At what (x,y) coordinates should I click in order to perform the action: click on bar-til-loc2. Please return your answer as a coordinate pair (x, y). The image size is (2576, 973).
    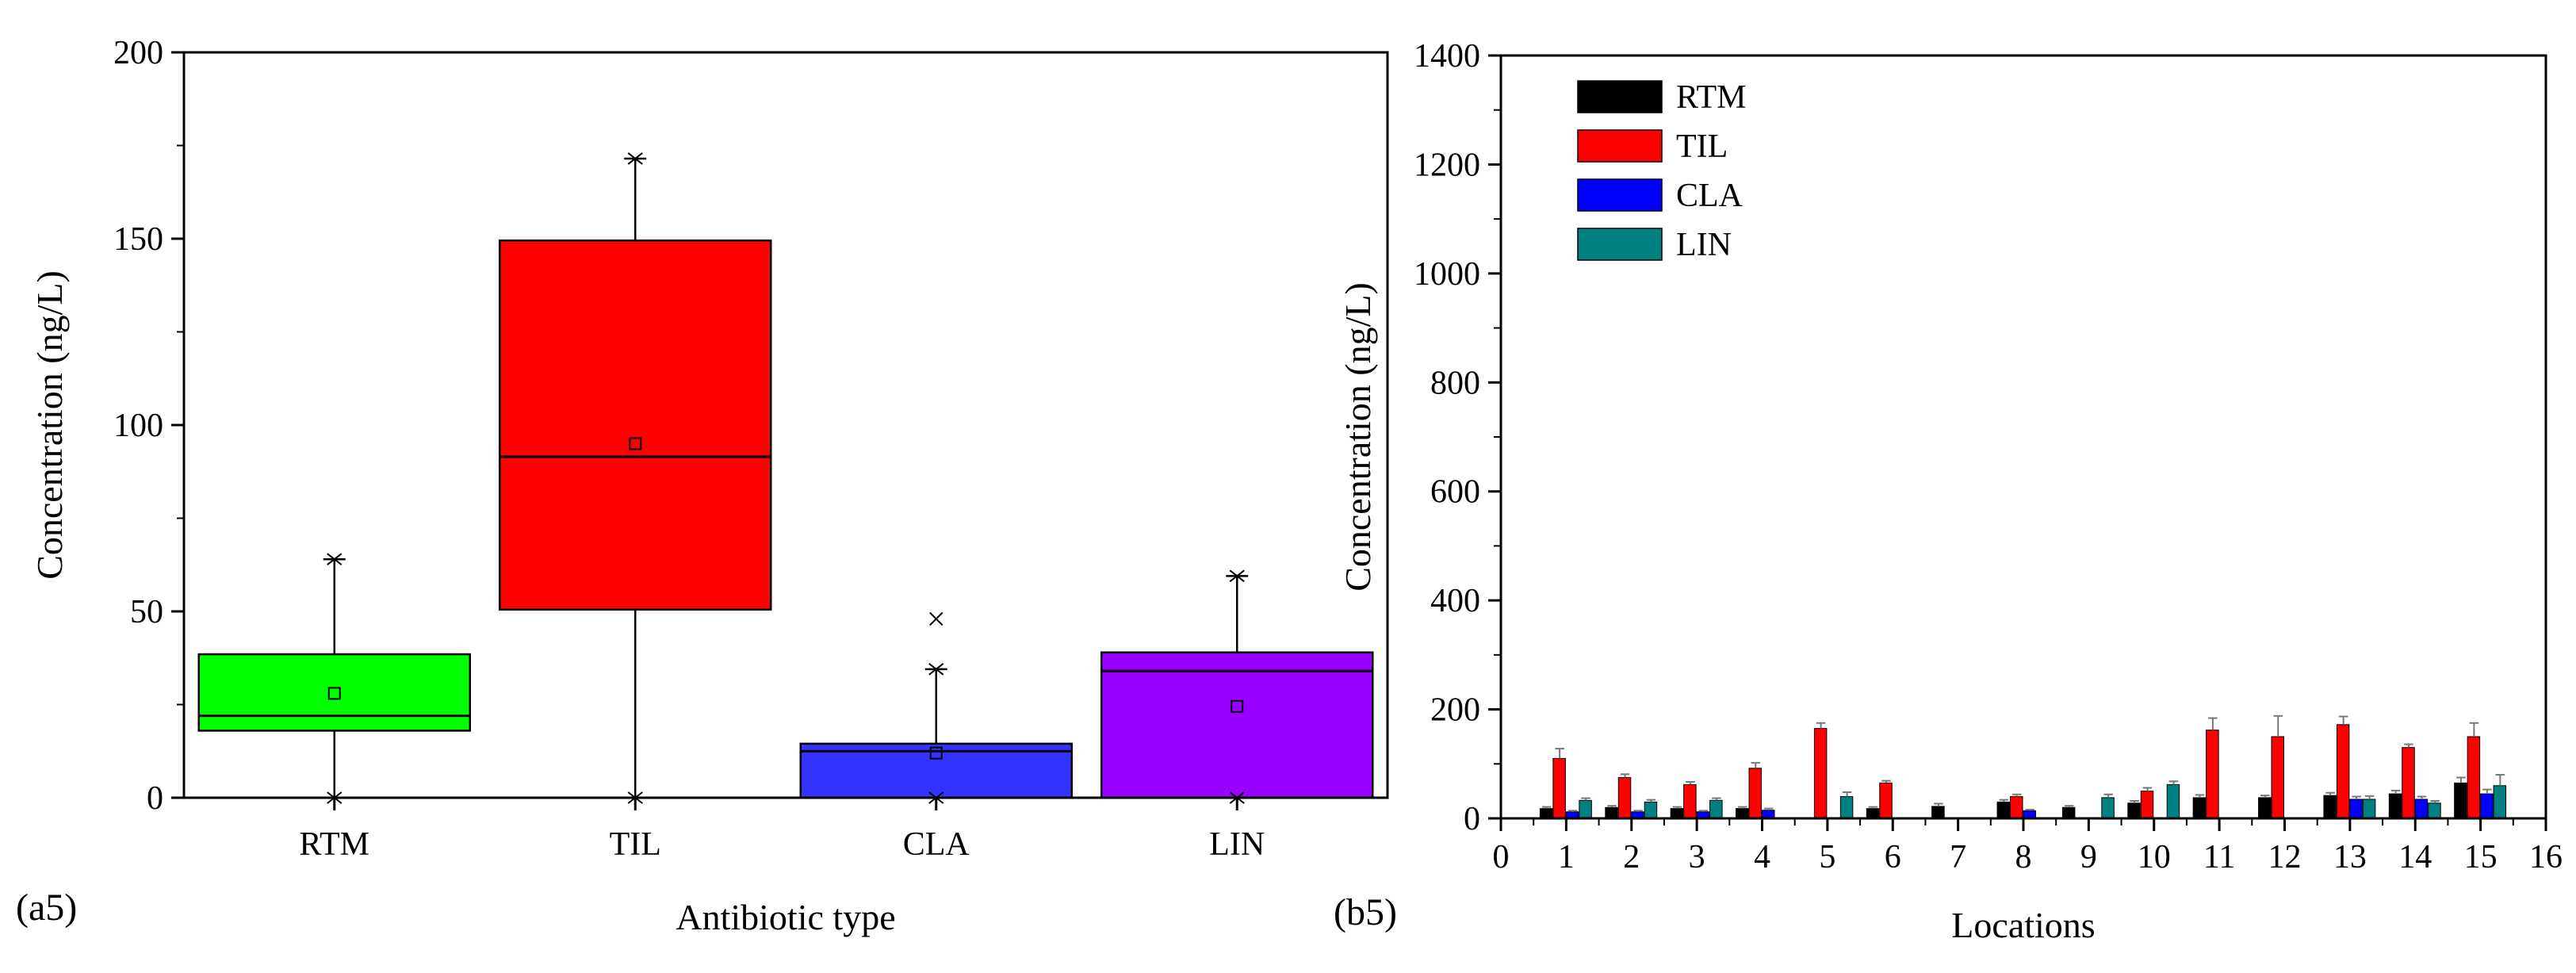
    Looking at the image, I should click on (1624, 798).